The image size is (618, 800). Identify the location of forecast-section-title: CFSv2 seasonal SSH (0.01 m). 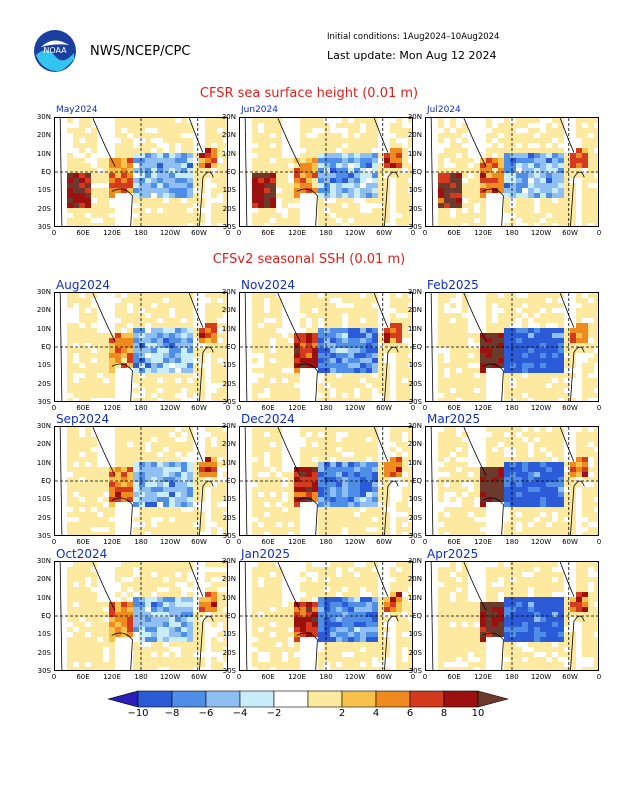
(309, 259).